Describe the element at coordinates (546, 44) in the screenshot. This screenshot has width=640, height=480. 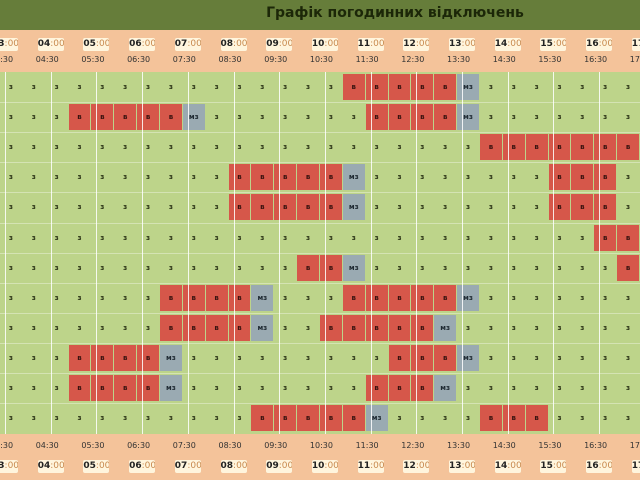
I see `hour-label-hours: 15` at that location.